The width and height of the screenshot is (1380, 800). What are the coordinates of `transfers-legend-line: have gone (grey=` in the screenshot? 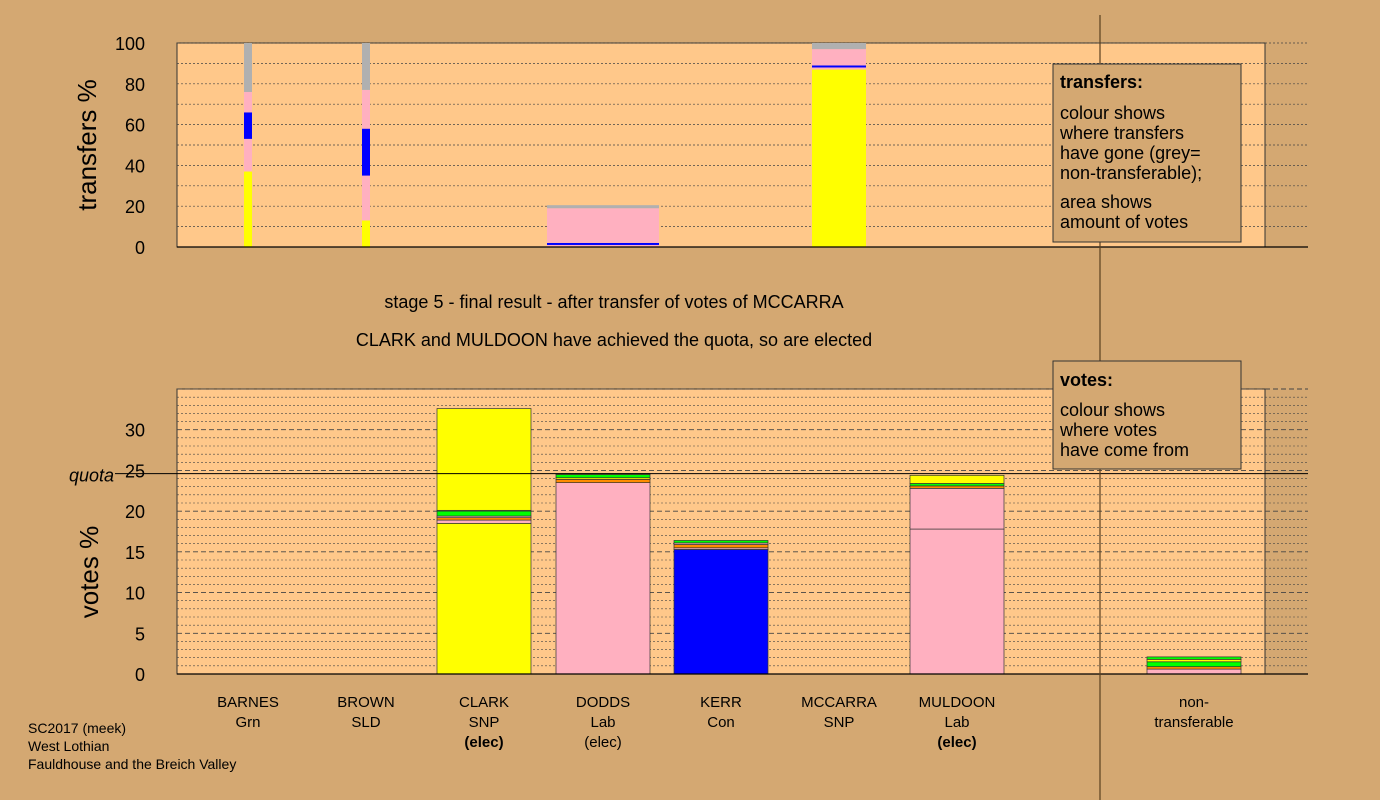 It's located at (1130, 153).